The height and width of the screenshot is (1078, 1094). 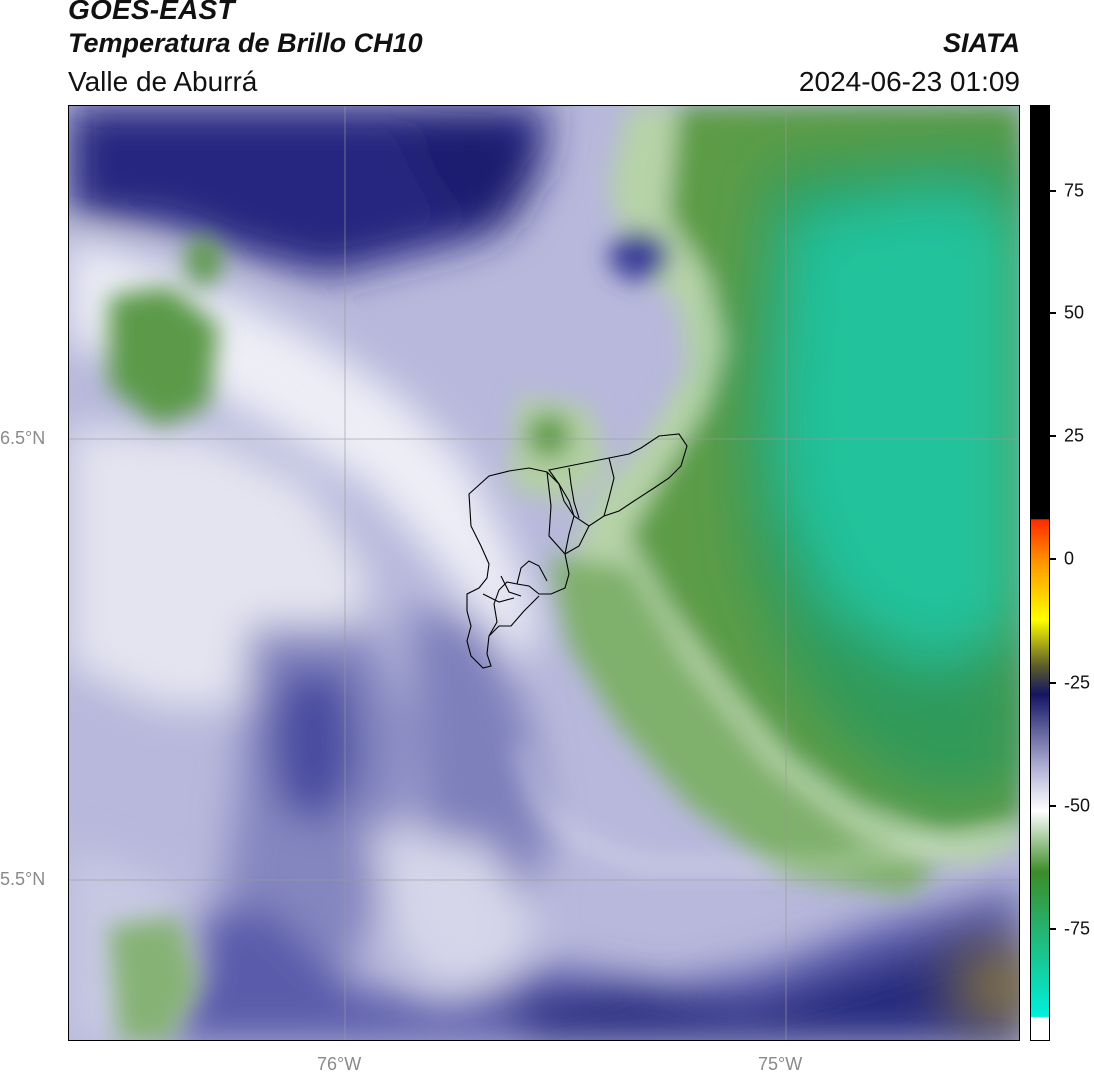 I want to click on colorbar-label-25: 25, so click(x=1074, y=435).